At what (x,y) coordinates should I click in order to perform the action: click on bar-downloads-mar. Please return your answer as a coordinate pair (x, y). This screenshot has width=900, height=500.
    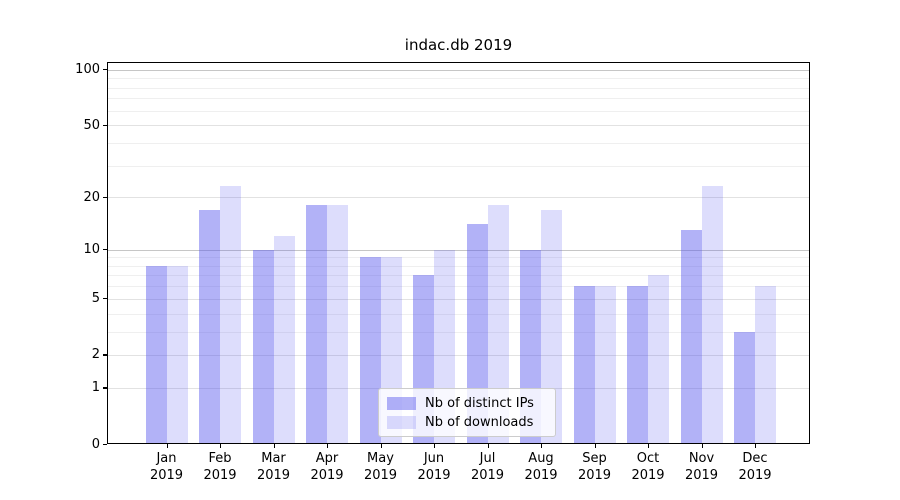
    Looking at the image, I should click on (284, 340).